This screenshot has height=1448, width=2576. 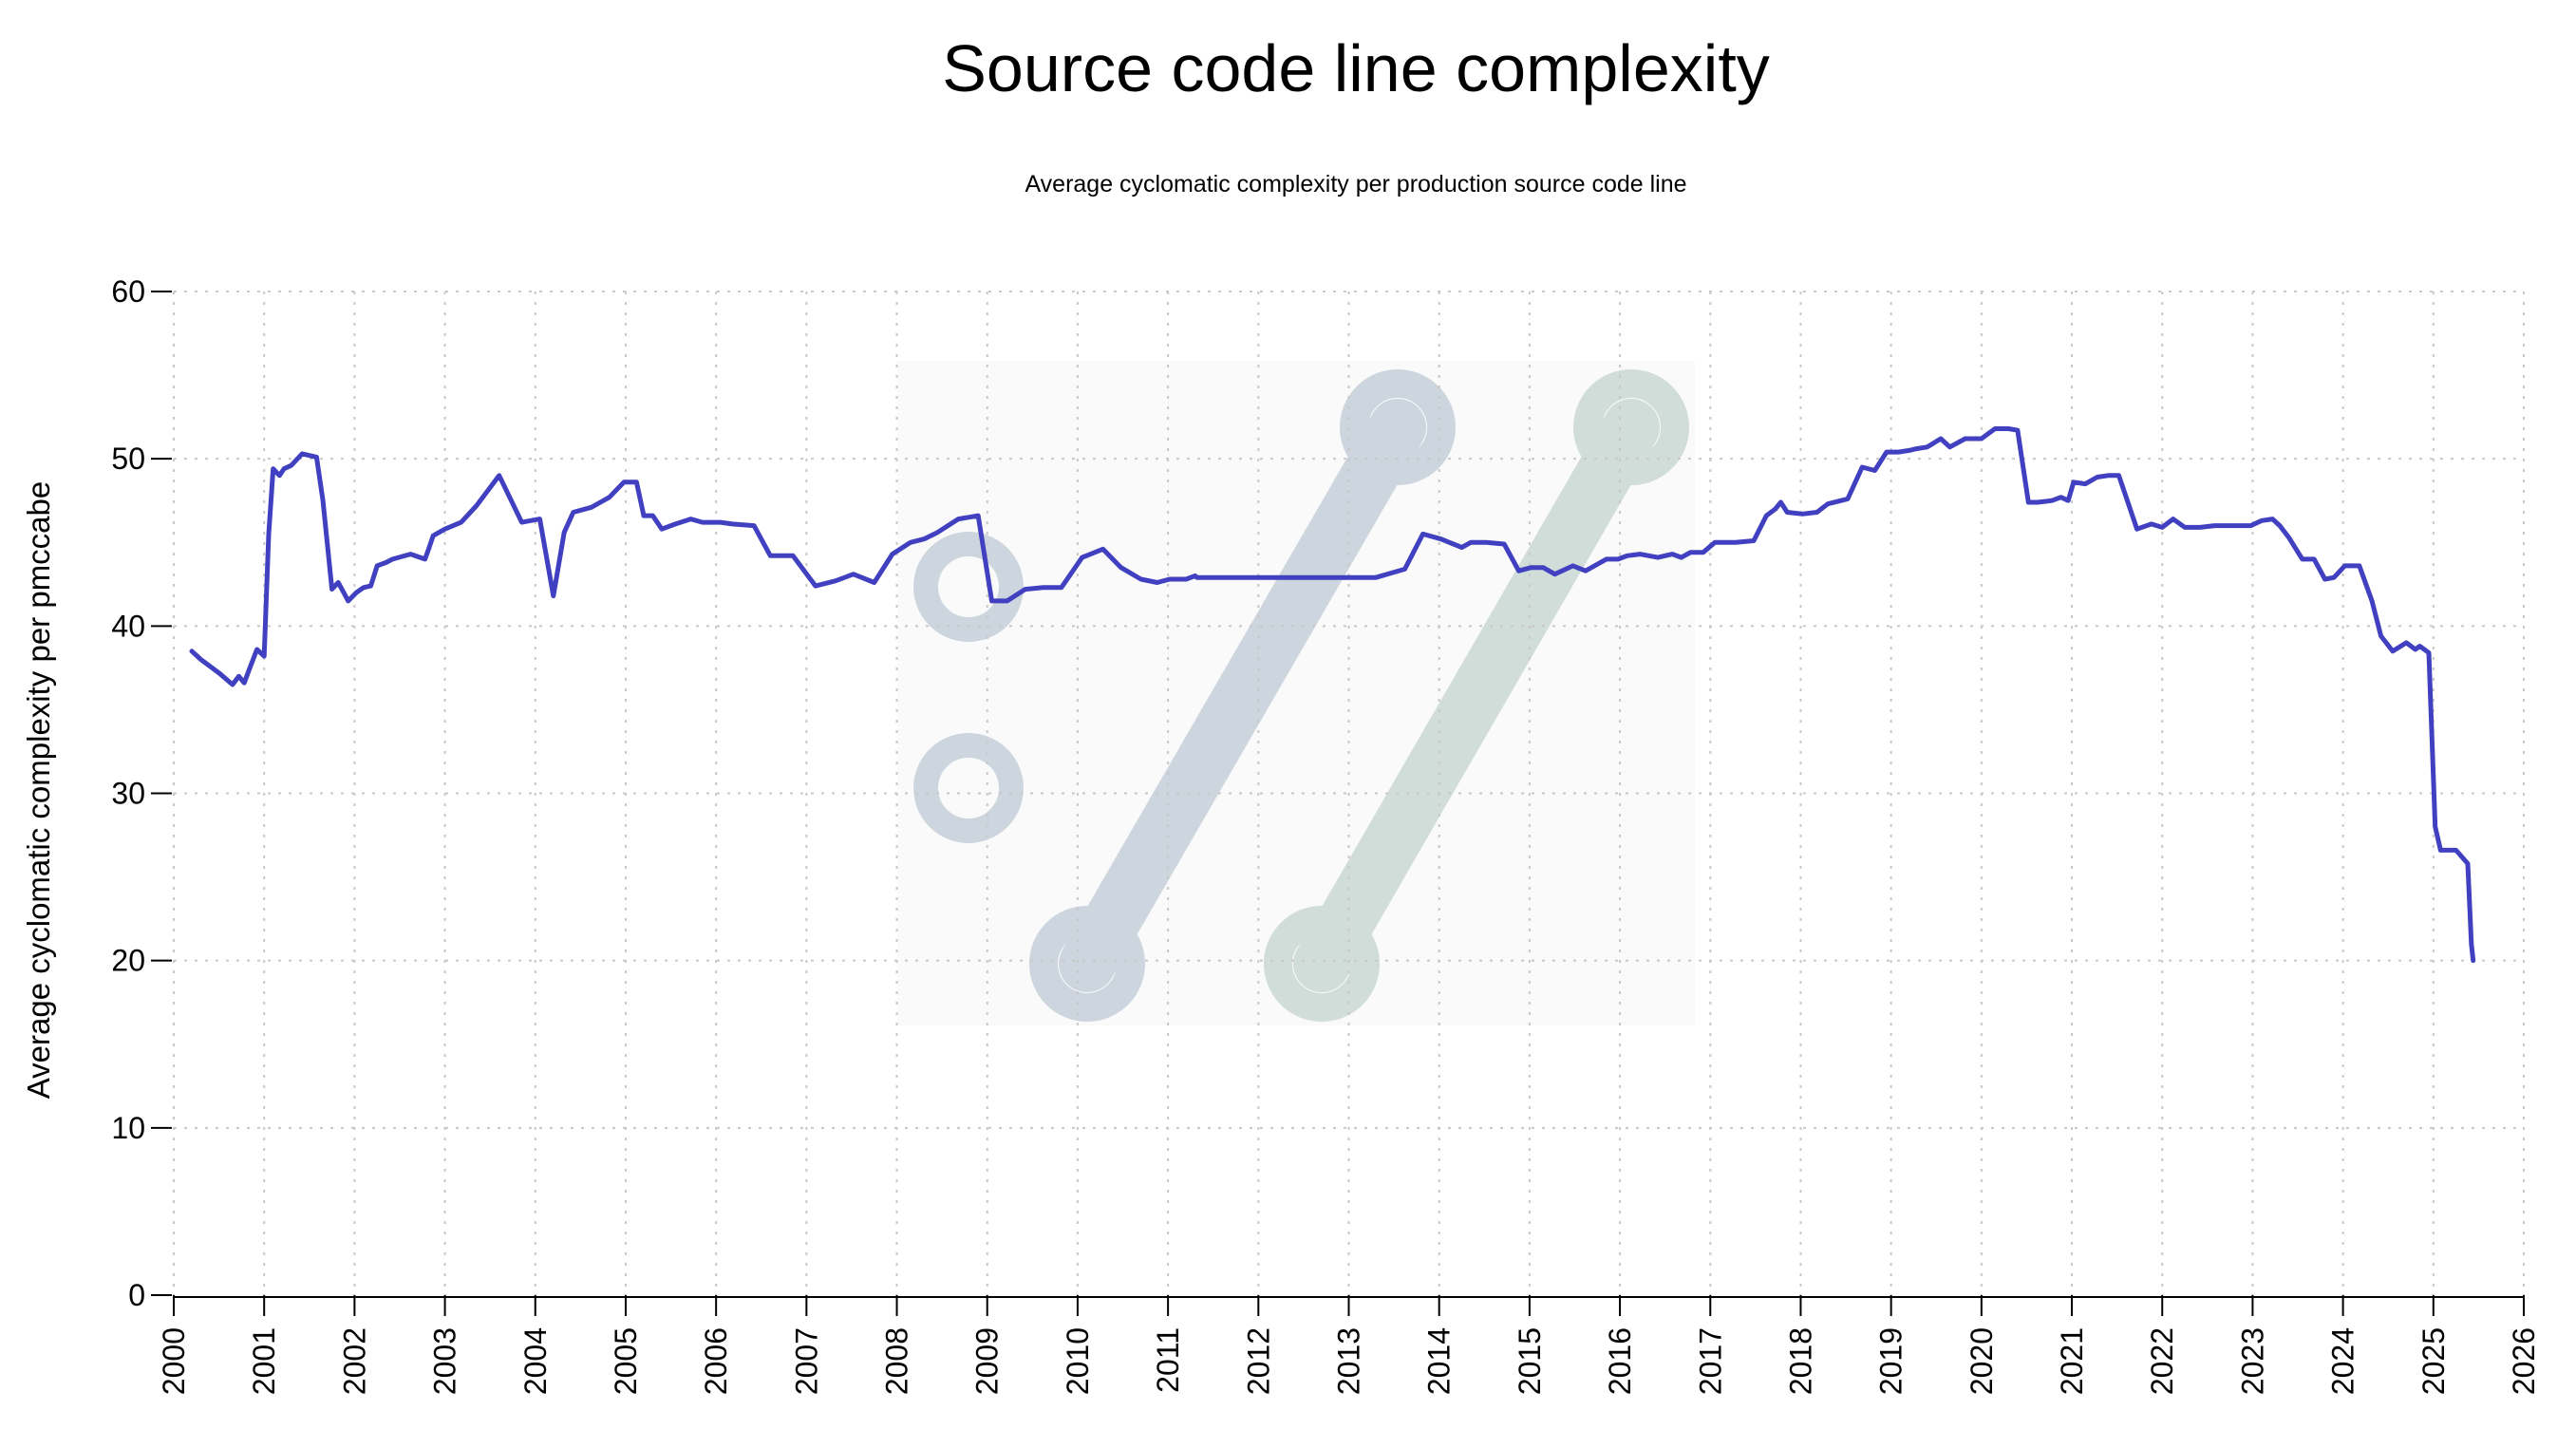 What do you see at coordinates (806, 1361) in the screenshot?
I see `x-tick-label: 2007` at bounding box center [806, 1361].